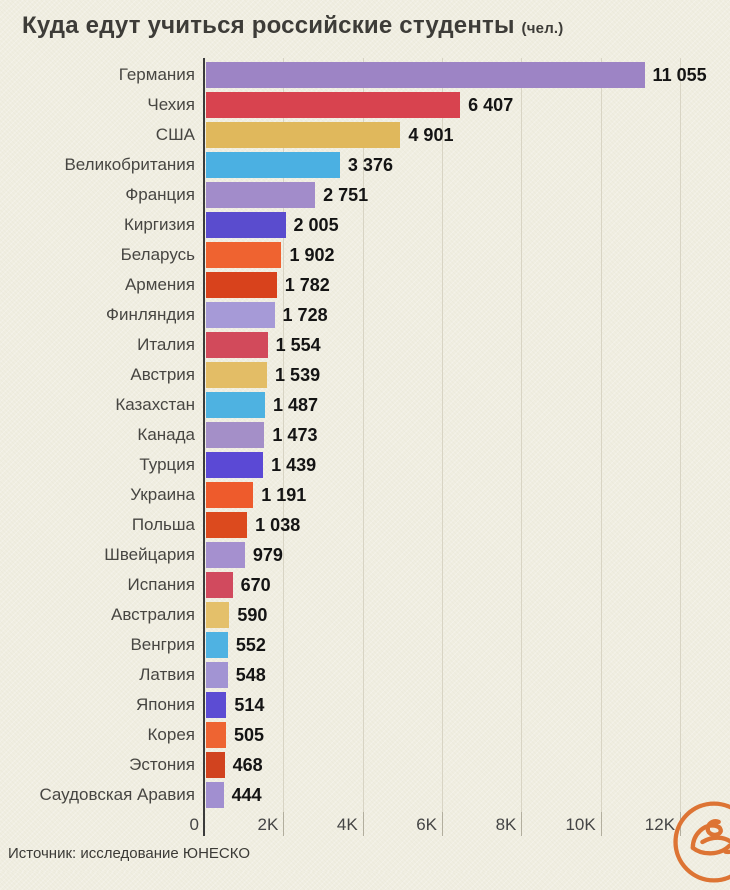 This screenshot has width=730, height=890. I want to click on bar-row: Финляндия 1 728, so click(365, 315).